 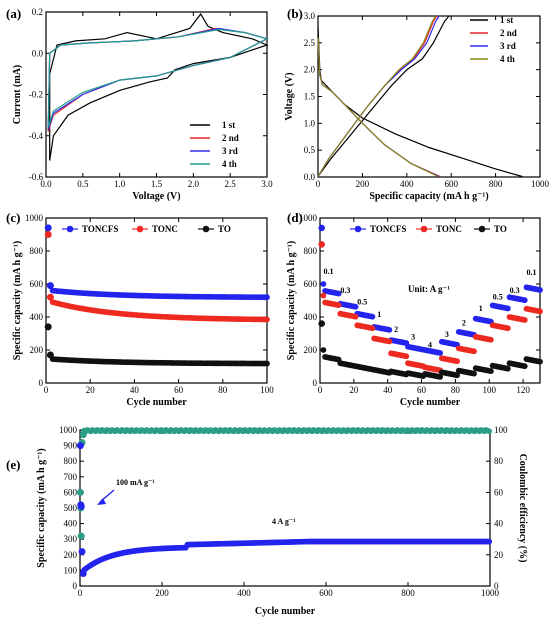 What do you see at coordinates (449, 229) in the screenshot?
I see `legend-label: TONC` at bounding box center [449, 229].